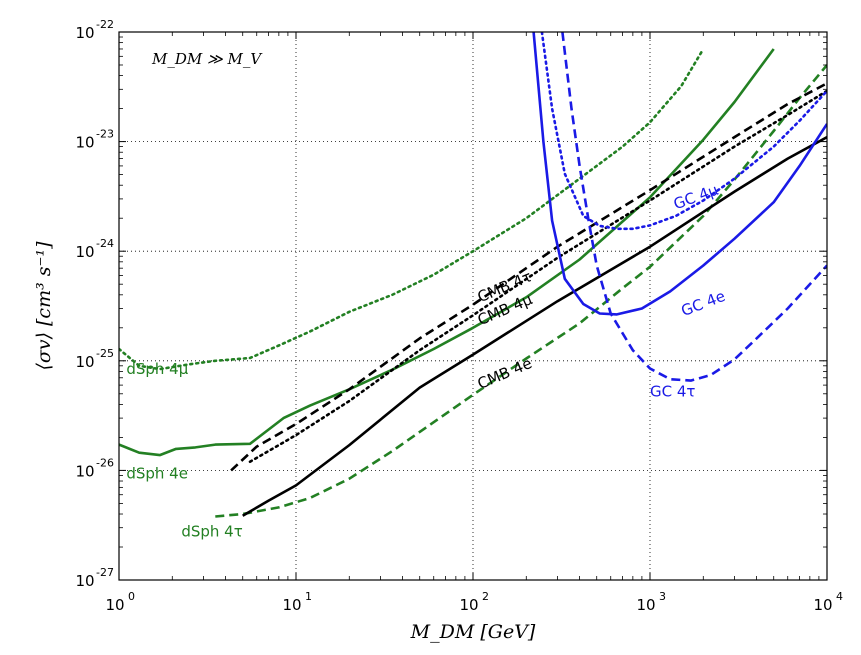  What do you see at coordinates (662, 596) in the screenshot?
I see `x-tick-exponent: 3` at bounding box center [662, 596].